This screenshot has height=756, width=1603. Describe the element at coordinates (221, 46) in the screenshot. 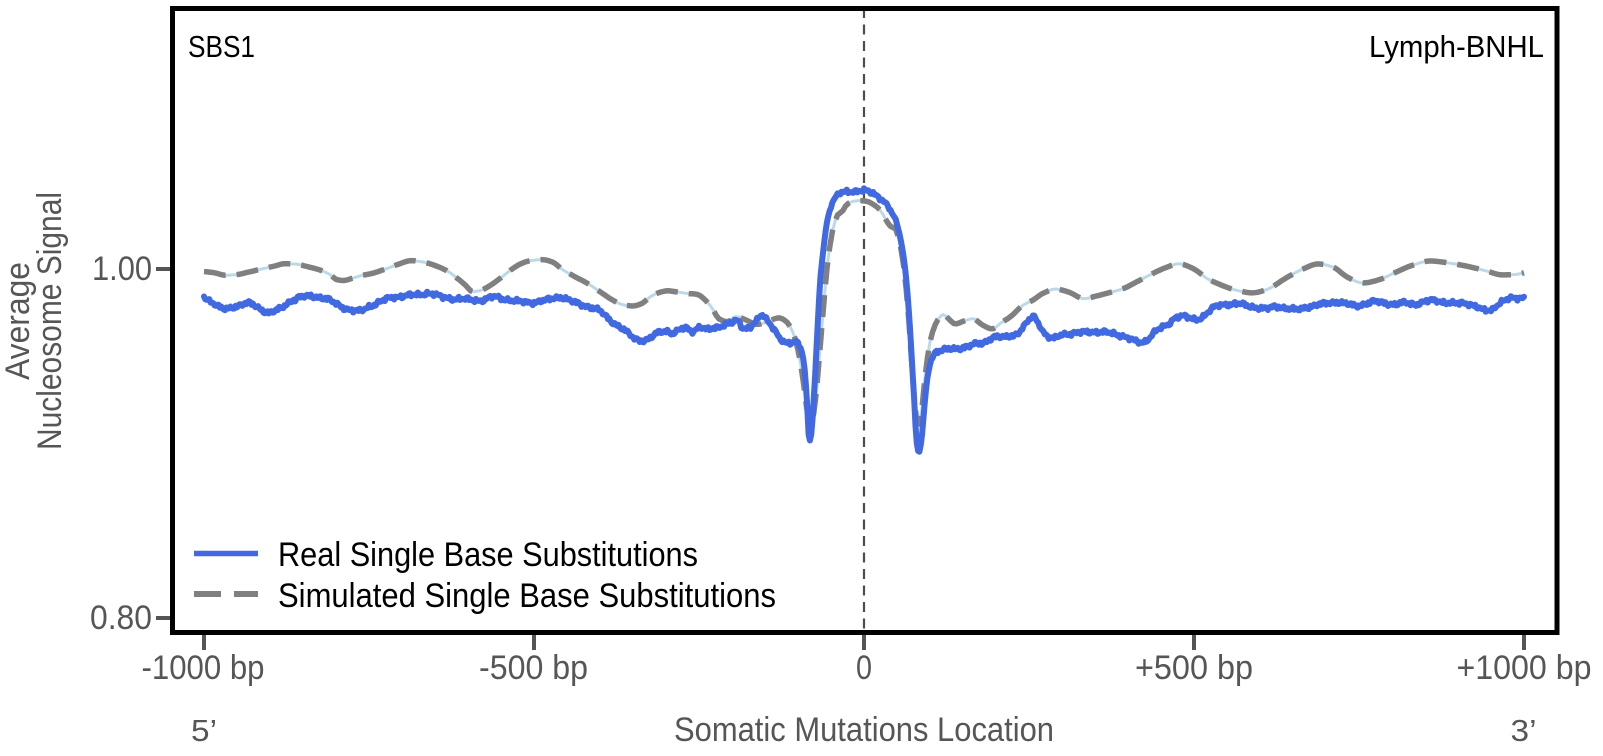

I see `svg-text: SBS1` at that location.